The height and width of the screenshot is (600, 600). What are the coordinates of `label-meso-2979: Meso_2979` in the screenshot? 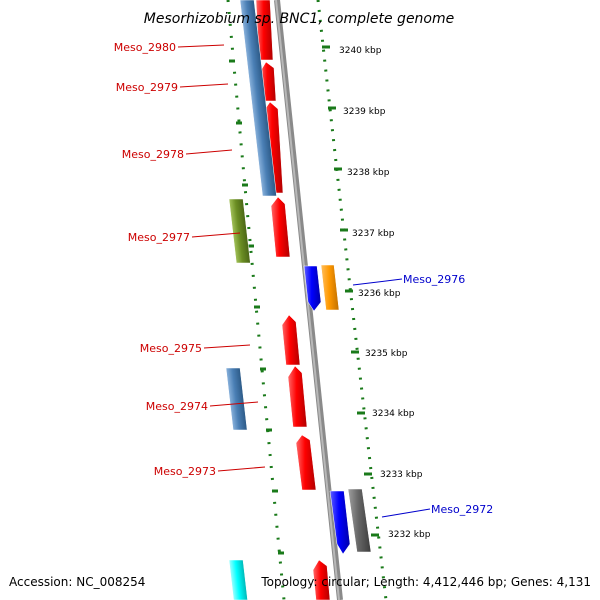 It's located at (147, 87).